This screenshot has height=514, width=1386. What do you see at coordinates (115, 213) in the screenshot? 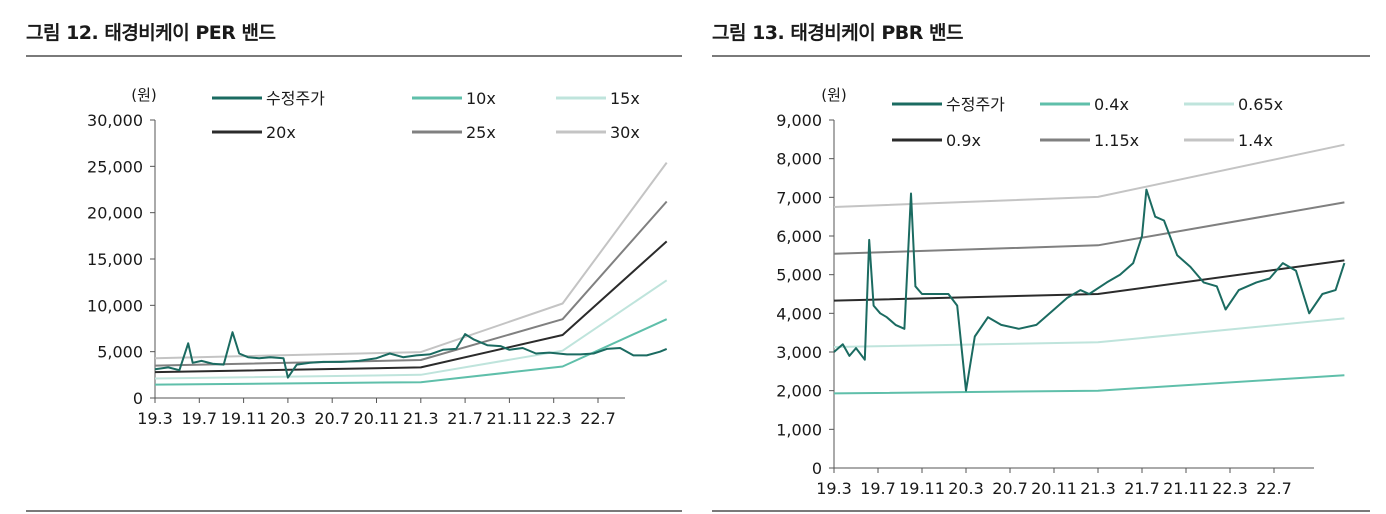
I see `y-tick-label: 20,000` at bounding box center [115, 213].